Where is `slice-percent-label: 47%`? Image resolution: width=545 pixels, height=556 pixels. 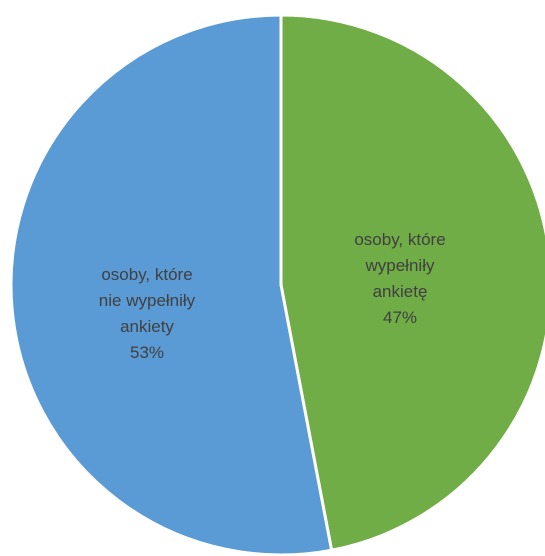 slice-percent-label: 47% is located at coordinates (400, 317).